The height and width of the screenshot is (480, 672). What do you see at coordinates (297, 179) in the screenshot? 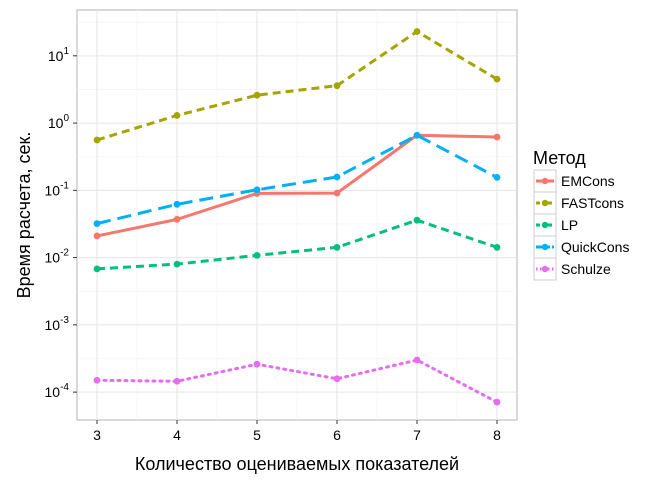
I see `series-line-quickcons` at bounding box center [297, 179].